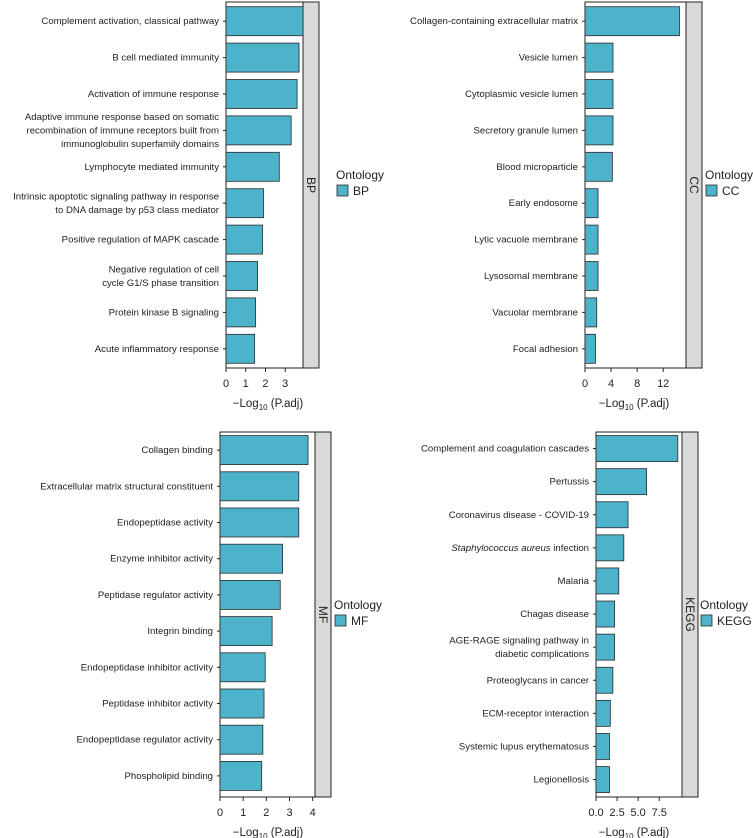  What do you see at coordinates (140, 239) in the screenshot?
I see `category-label: Positive regulation of MAPK cascade` at bounding box center [140, 239].